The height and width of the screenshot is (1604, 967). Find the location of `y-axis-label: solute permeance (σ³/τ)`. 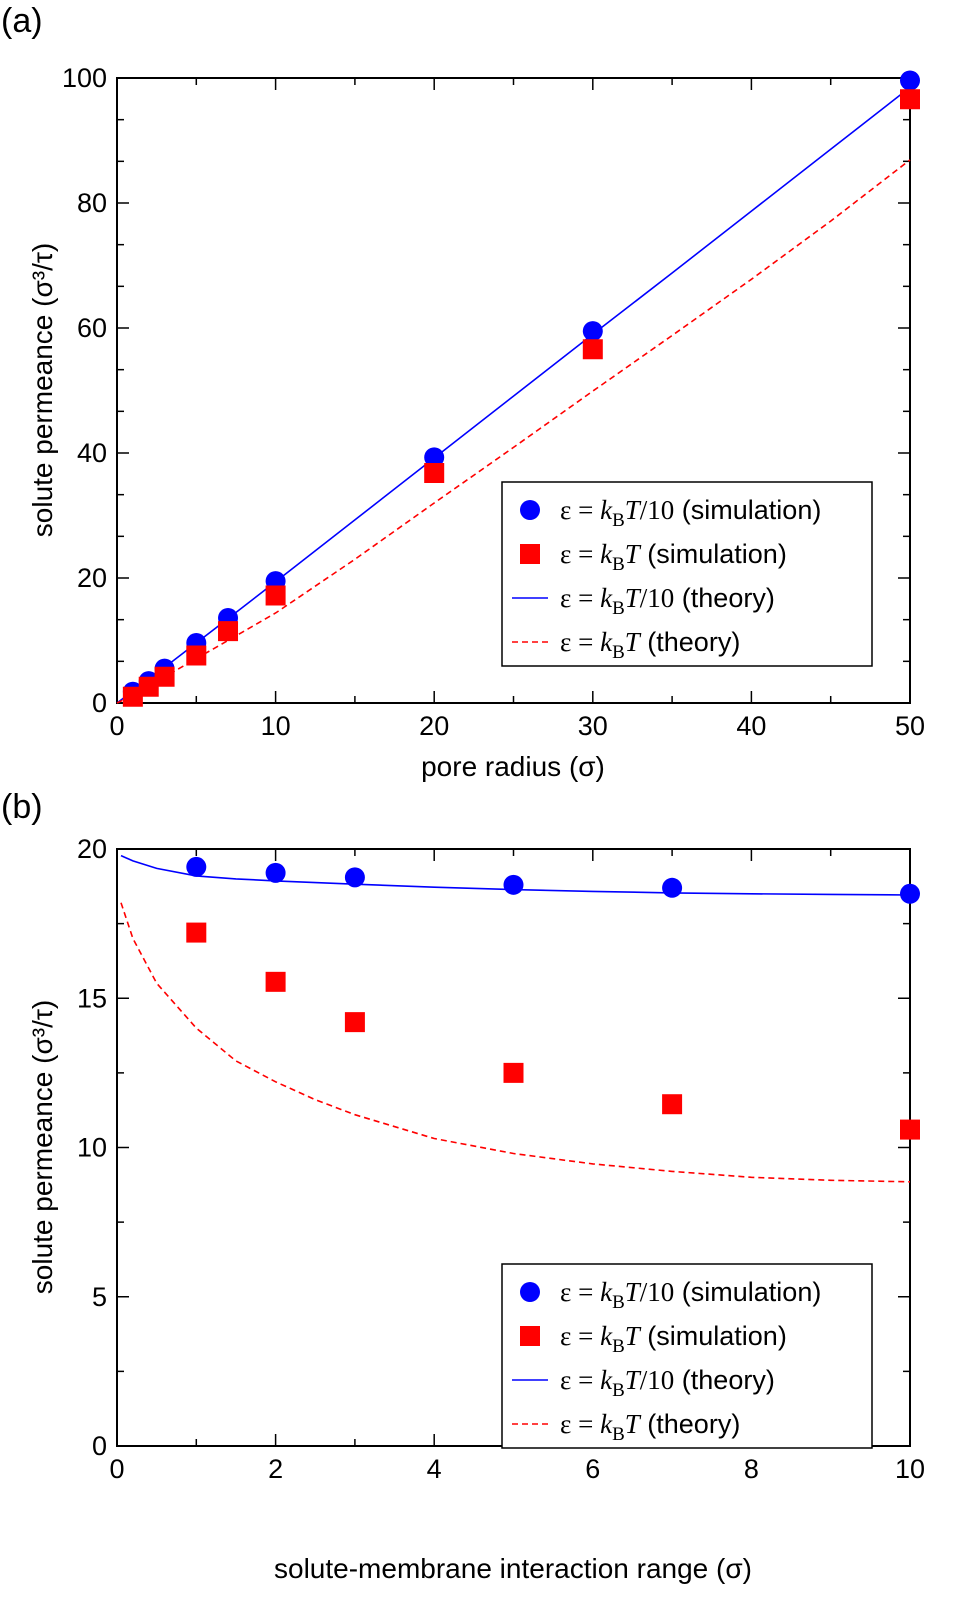

y-axis-label: solute permeance (σ³/τ) is located at coordinates (42, 390).